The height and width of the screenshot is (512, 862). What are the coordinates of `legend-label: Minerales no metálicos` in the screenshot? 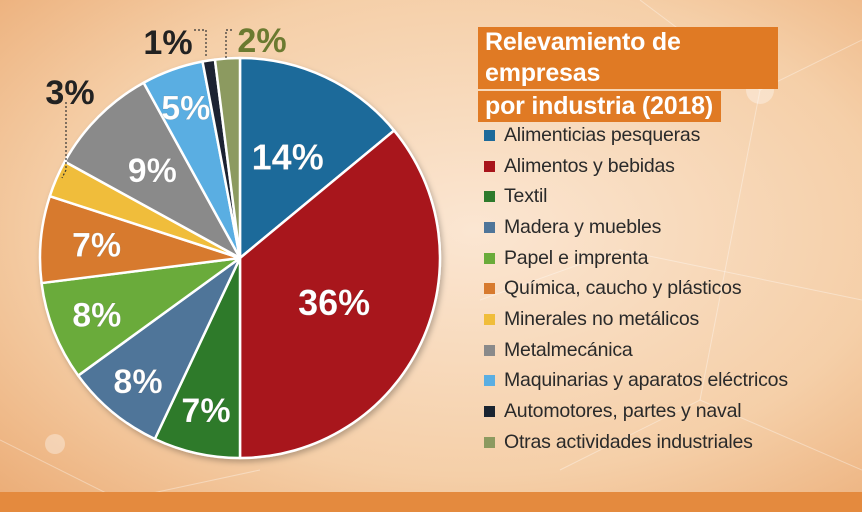 It's located at (602, 318).